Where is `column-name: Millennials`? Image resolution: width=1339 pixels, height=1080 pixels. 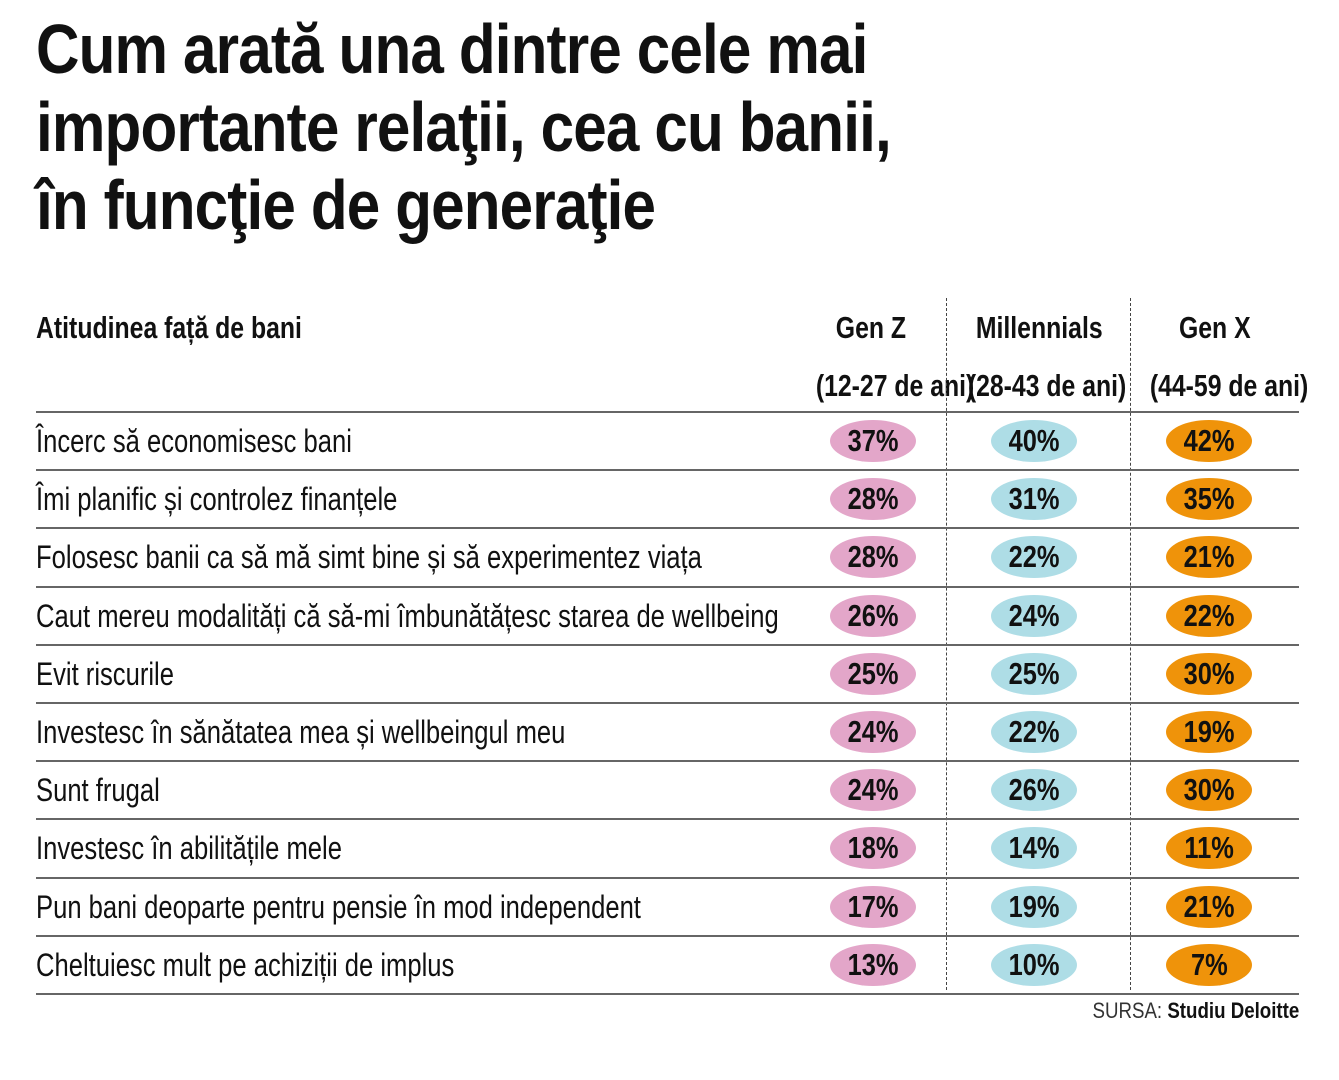 column-name: Millennials is located at coordinates (1039, 328).